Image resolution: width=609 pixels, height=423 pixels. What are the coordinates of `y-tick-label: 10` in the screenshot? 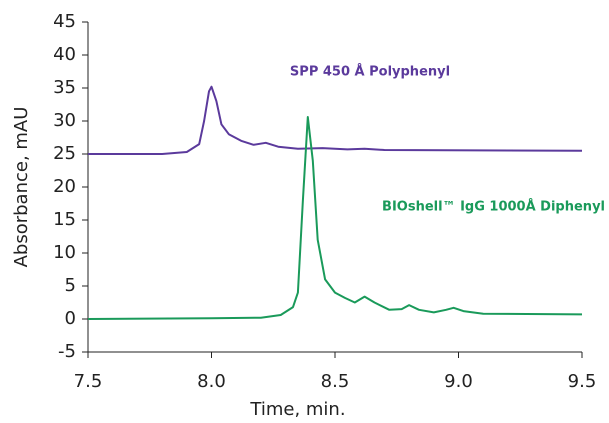 It's located at (64, 252).